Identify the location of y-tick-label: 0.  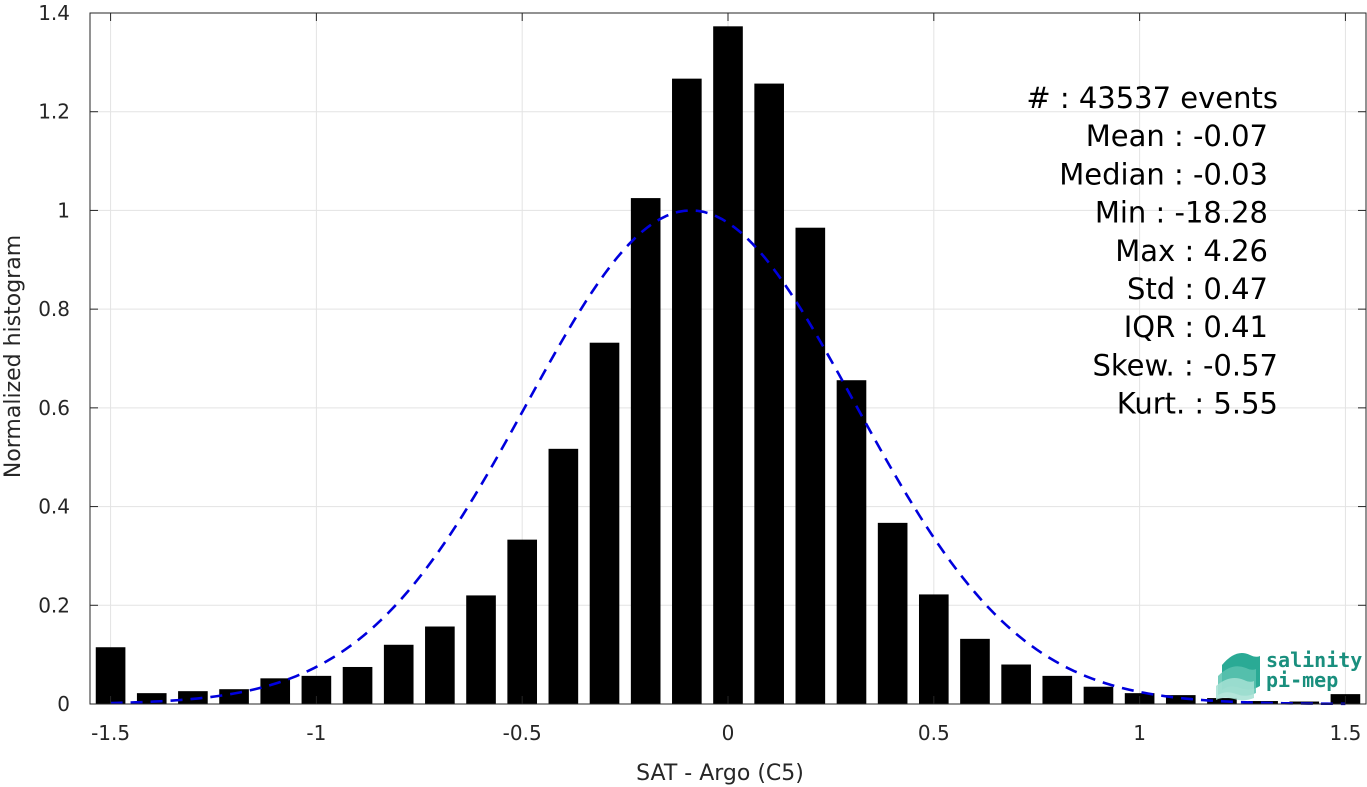
(63, 704).